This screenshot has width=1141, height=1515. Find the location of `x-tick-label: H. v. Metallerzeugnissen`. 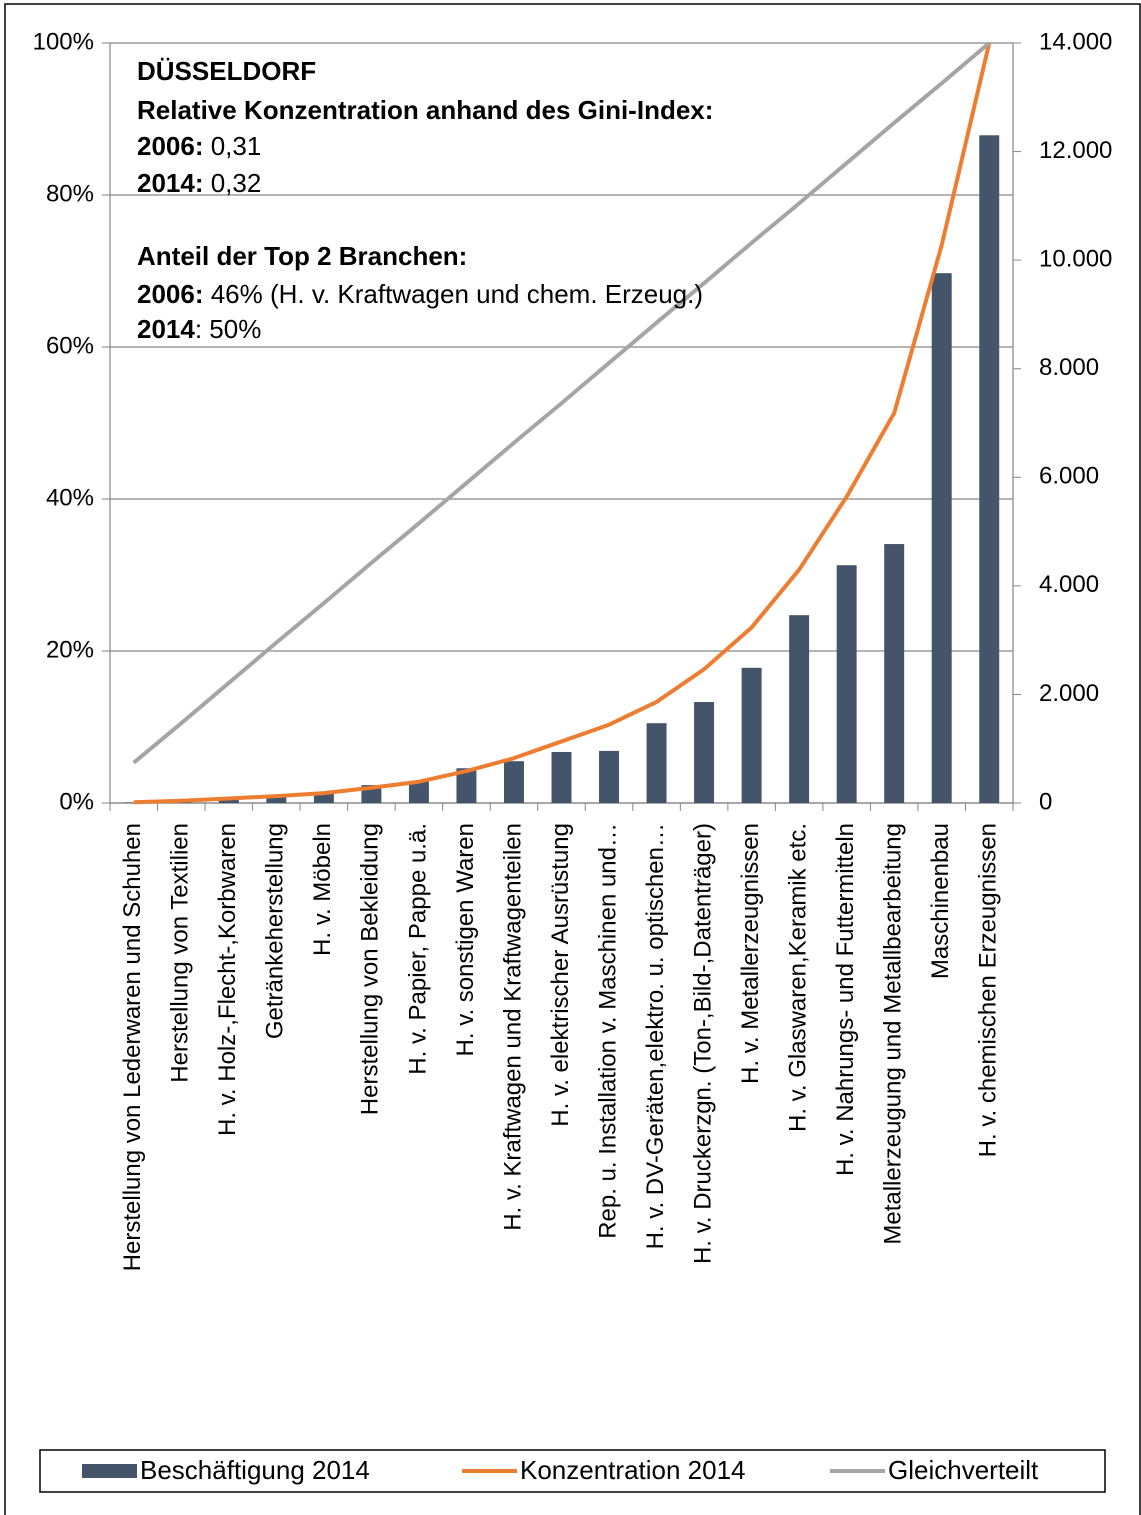

x-tick-label: H. v. Metallerzeugnissen is located at coordinates (750, 953).